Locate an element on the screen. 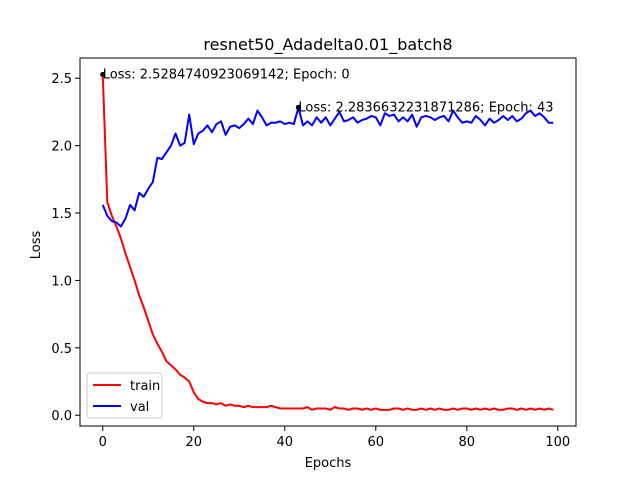 The width and height of the screenshot is (640, 480). y-tick-label: 2.5 is located at coordinates (61, 79).